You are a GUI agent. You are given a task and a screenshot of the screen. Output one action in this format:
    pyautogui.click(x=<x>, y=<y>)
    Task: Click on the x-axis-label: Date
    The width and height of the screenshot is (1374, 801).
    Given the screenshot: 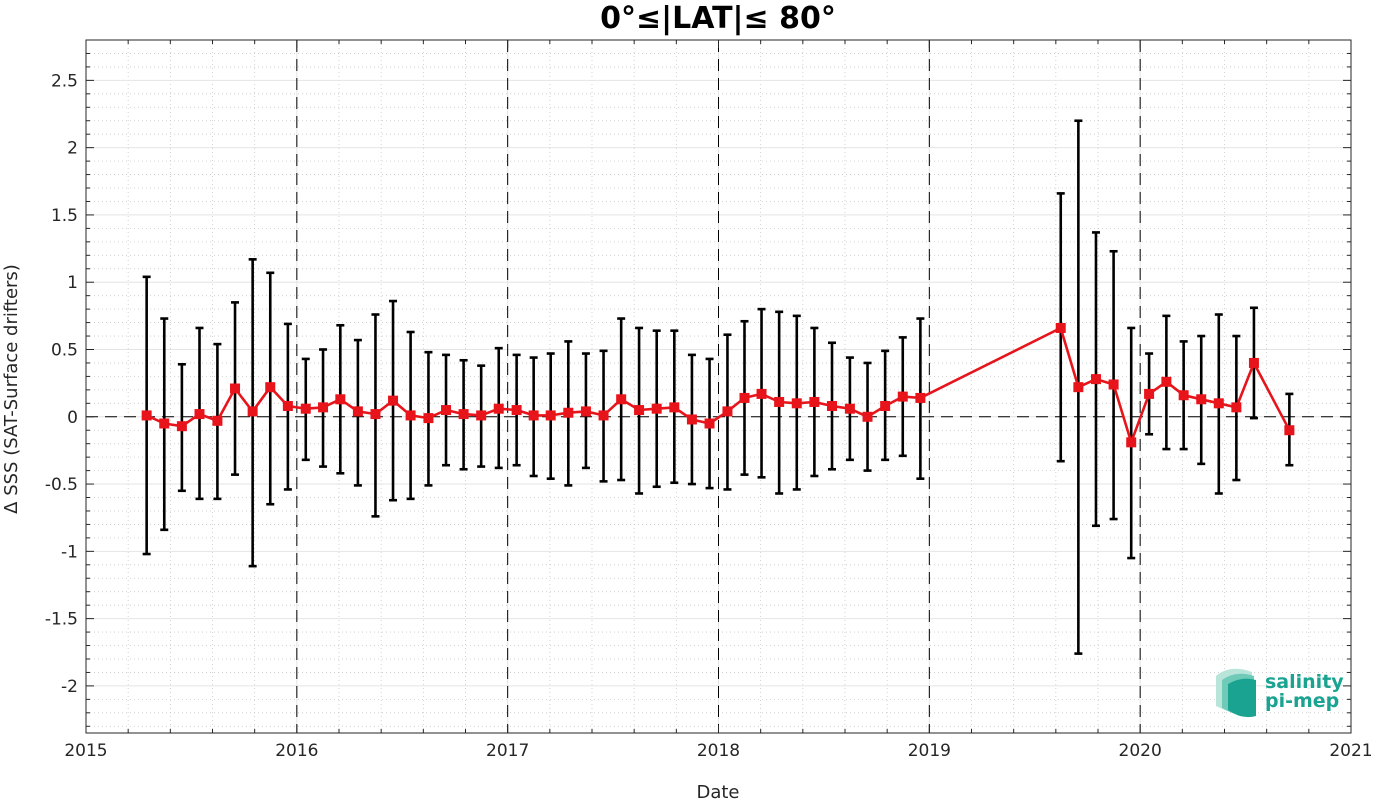 What is the action you would take?
    pyautogui.click(x=717, y=791)
    